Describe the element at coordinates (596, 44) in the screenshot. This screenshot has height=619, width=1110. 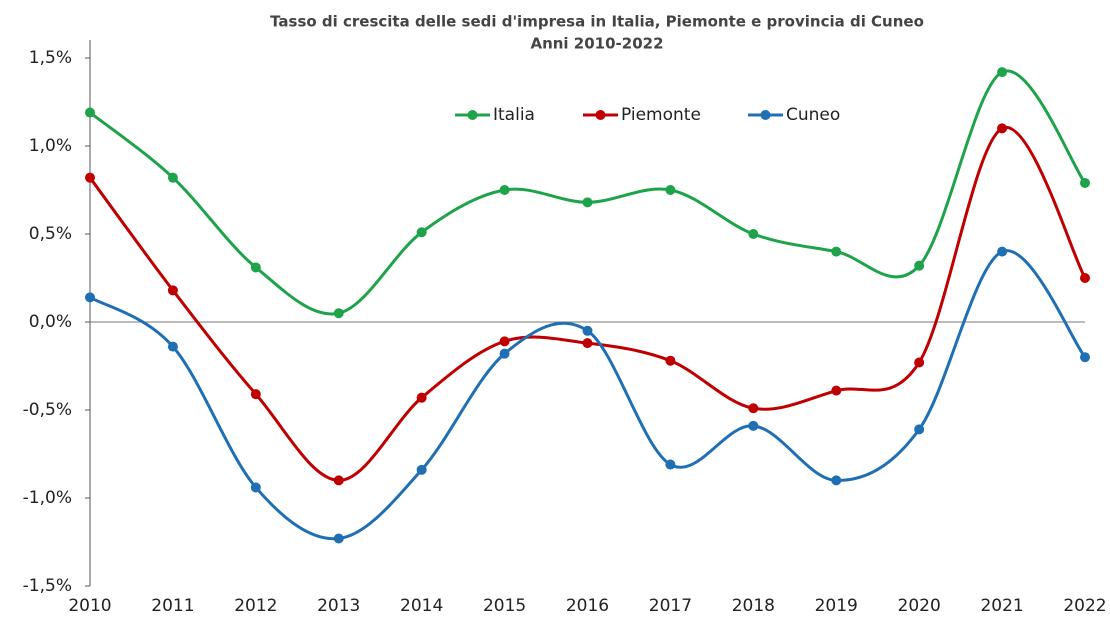
I see `chart-subtitle: Anni 2010-2022` at that location.